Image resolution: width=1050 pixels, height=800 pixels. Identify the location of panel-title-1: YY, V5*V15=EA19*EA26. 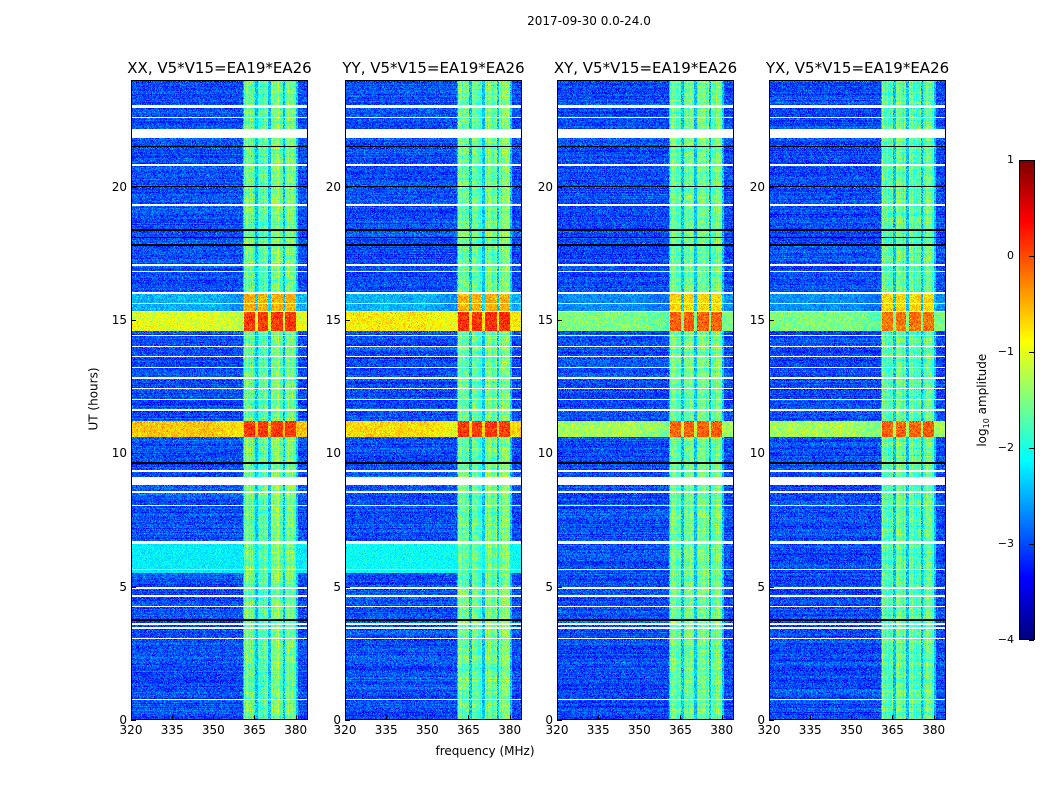
(433, 68).